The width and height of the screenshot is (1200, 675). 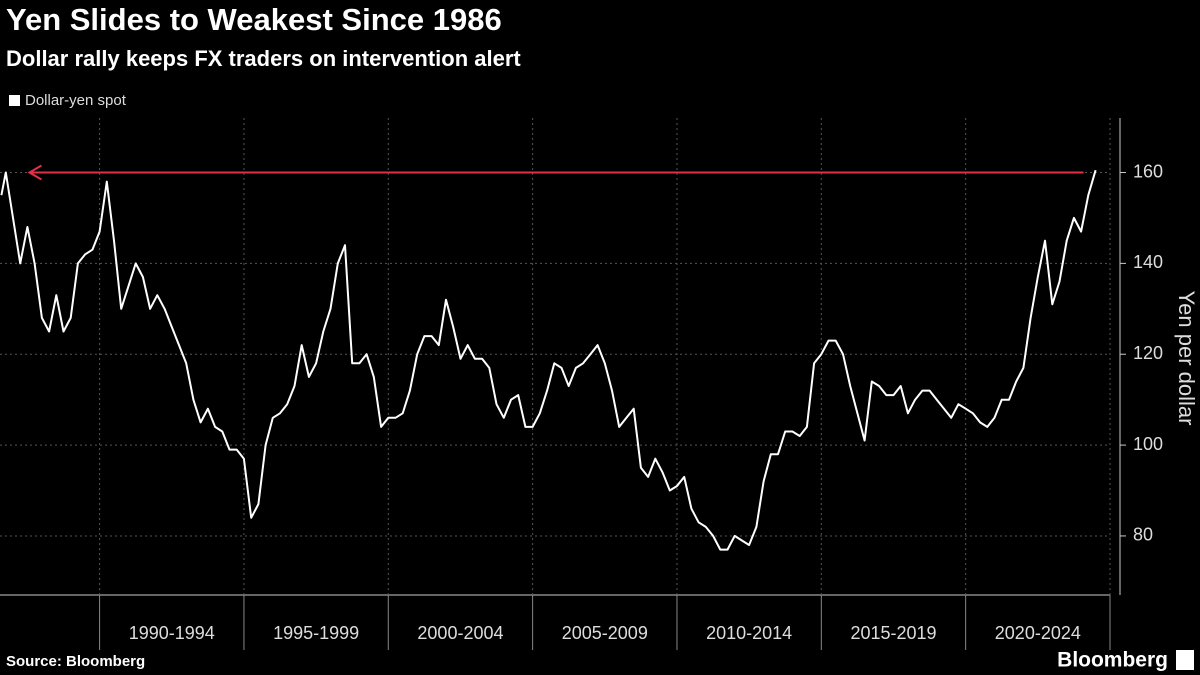 What do you see at coordinates (605, 633) in the screenshot?
I see `x-period-label: 2005-2009` at bounding box center [605, 633].